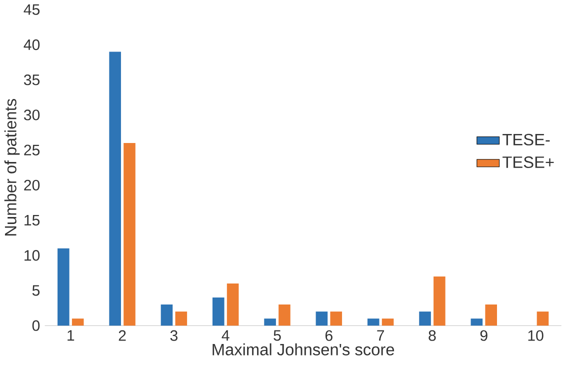  What do you see at coordinates (36, 325) in the screenshot?
I see `y-tick-label: 0` at bounding box center [36, 325].